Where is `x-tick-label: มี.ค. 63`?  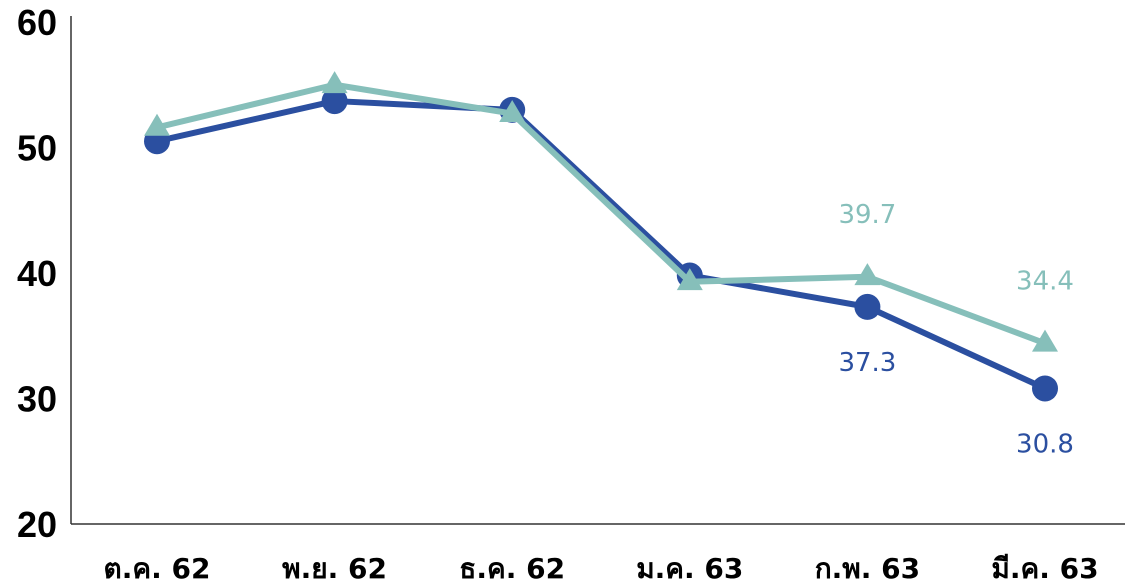
x-tick-label: มี.ค. 63 is located at coordinates (1044, 567).